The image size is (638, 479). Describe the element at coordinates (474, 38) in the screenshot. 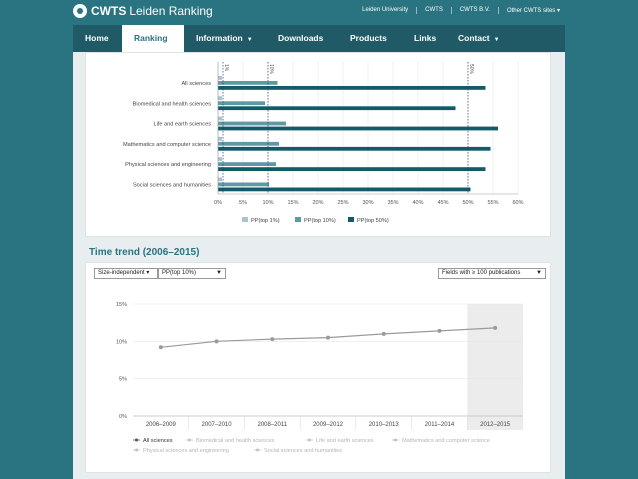

I see `nav-contact-label: Contact` at that location.